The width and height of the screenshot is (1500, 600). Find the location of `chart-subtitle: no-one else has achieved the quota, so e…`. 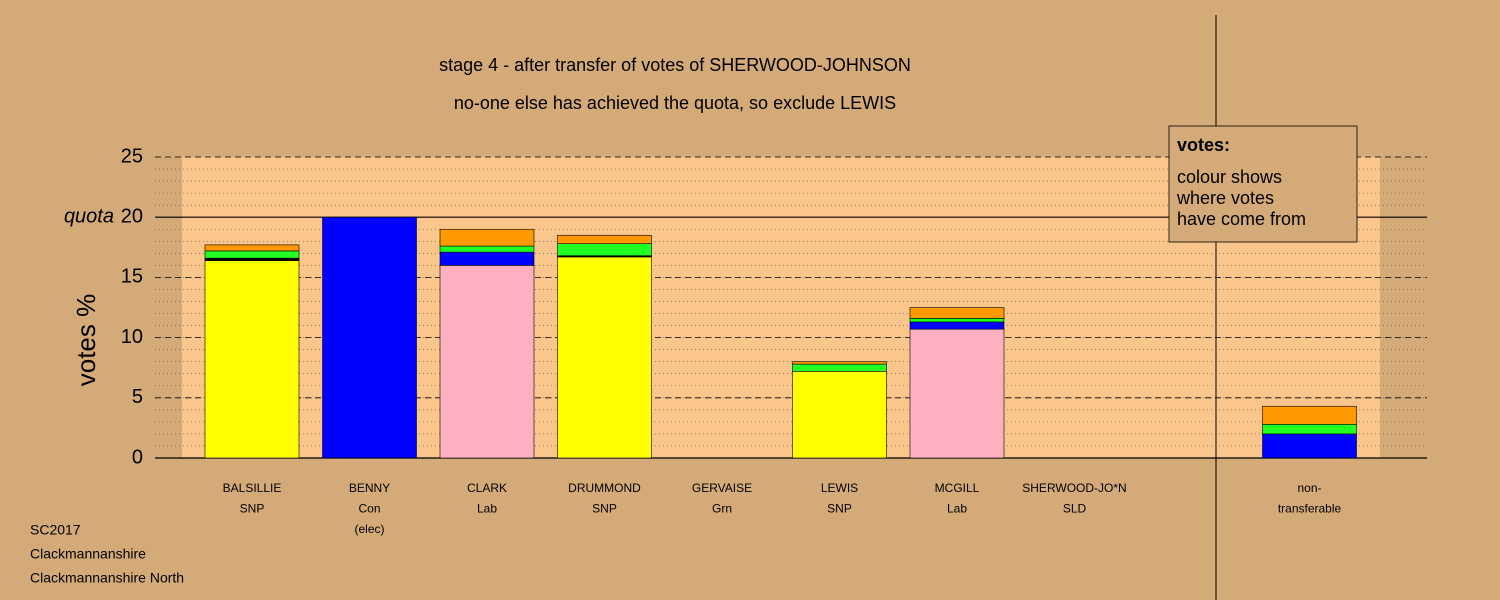

chart-subtitle: no-one else has achieved the quota, so e… is located at coordinates (675, 103).